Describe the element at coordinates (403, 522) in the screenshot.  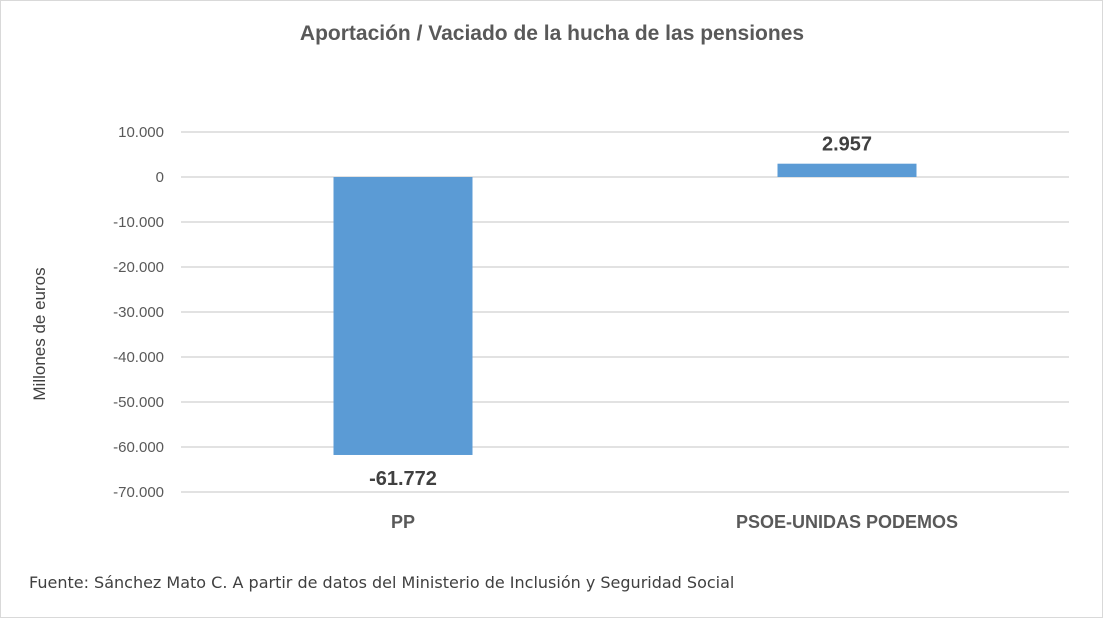
I see `x-tick-label: PP` at that location.